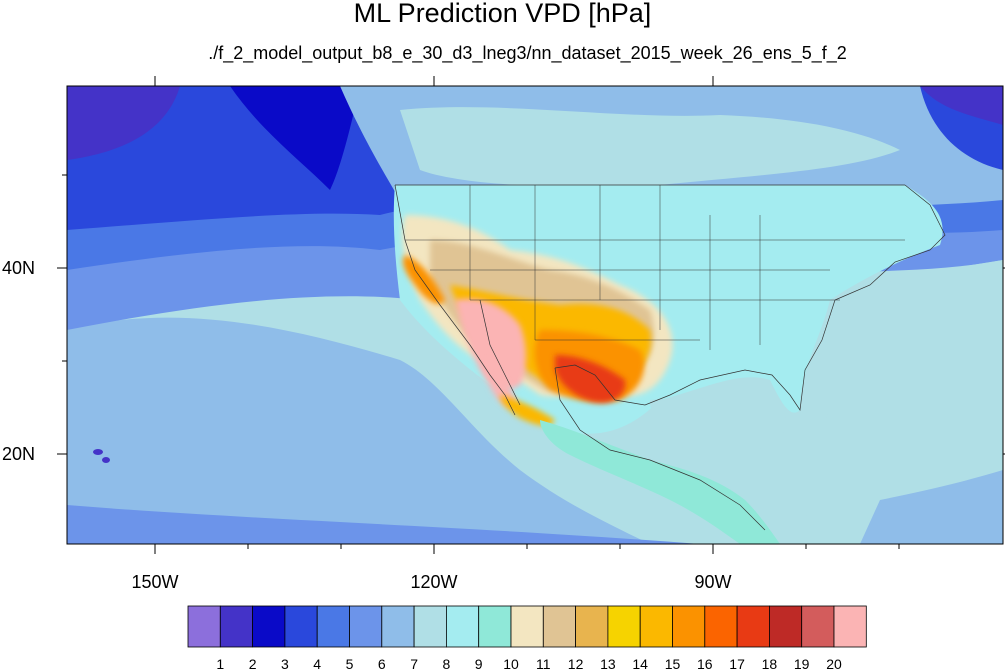 This screenshot has height=672, width=1005. What do you see at coordinates (381, 664) in the screenshot?
I see `colorbar-tick-label: 6` at bounding box center [381, 664].